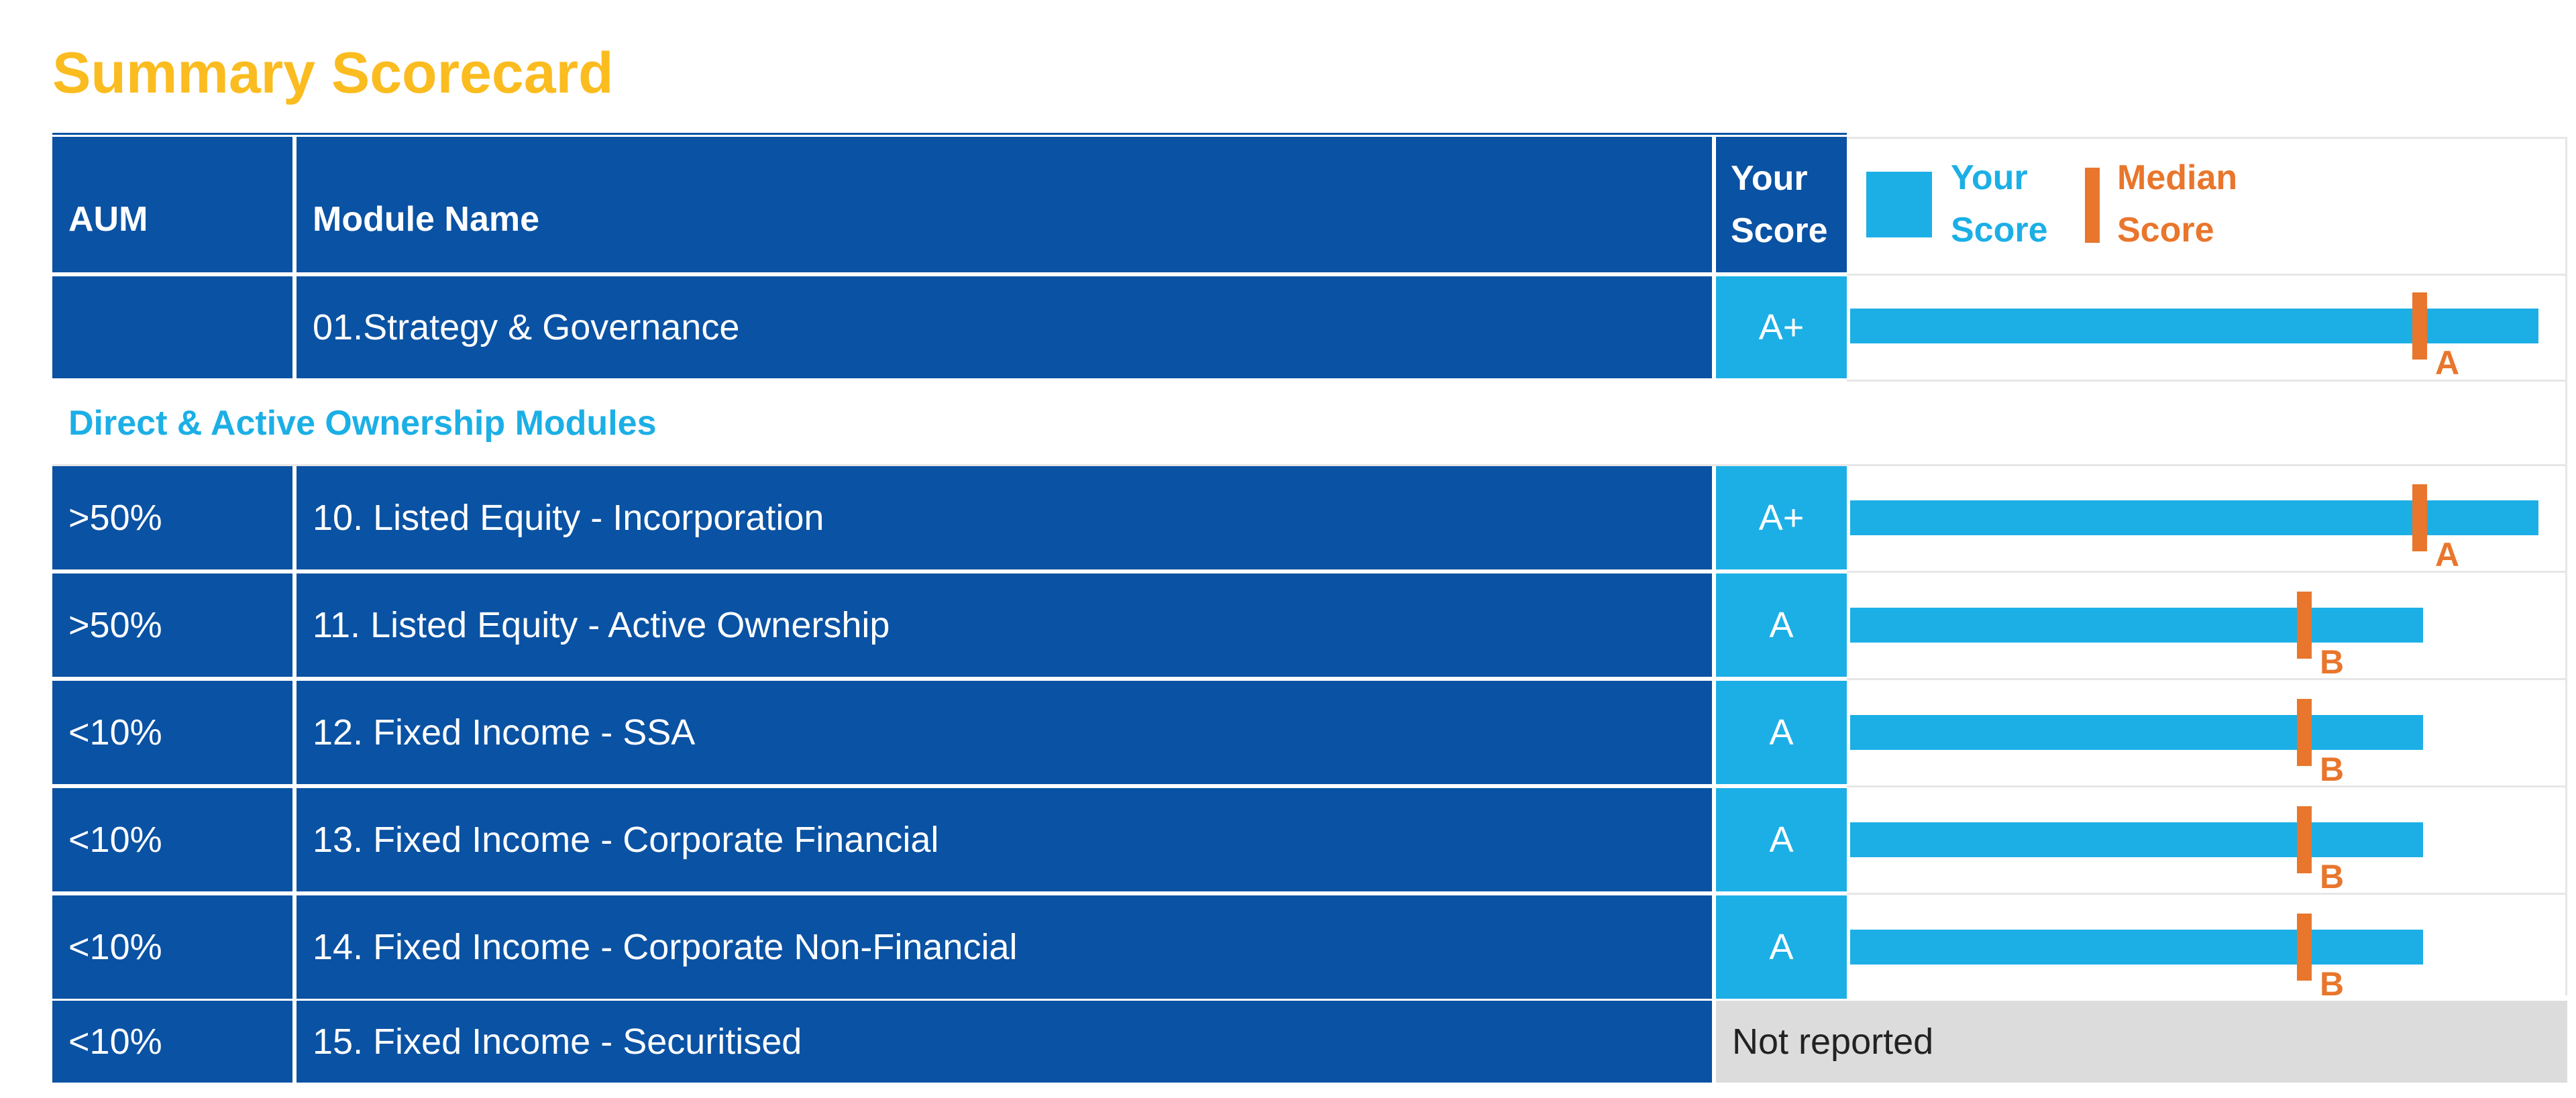 This screenshot has height=1098, width=2576. Describe the element at coordinates (1999, 230) in the screenshot. I see `legend-your-score-line2: Score` at that location.